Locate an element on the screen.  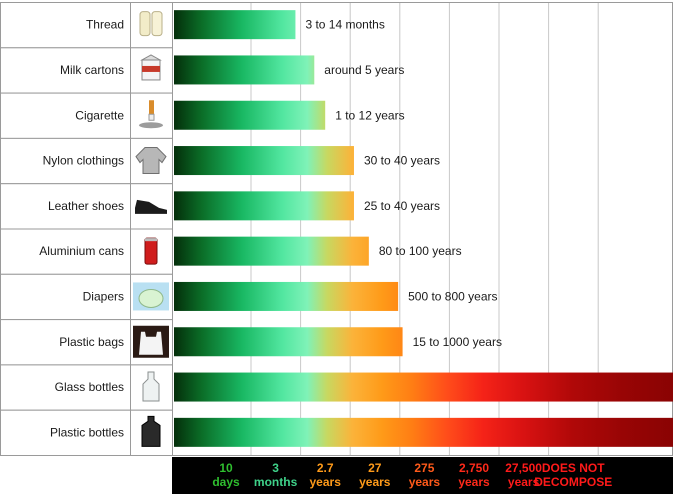
bar-value-label: 80 to 100 years is located at coordinates (420, 251).